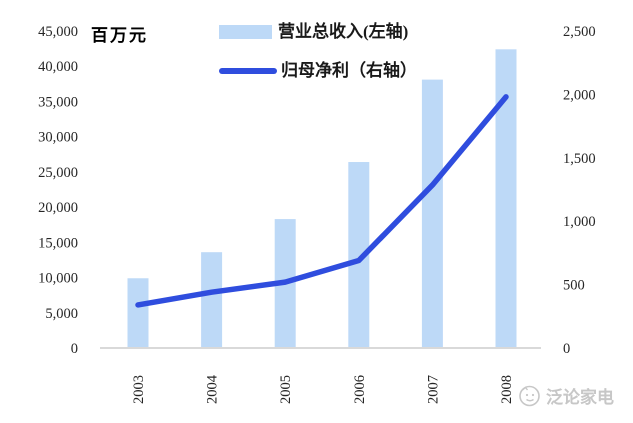 The image size is (633, 423). I want to click on revenue-bar-2004, so click(212, 300).